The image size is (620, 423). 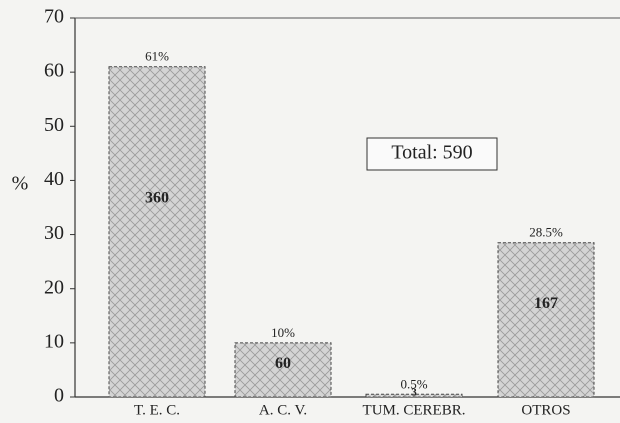 I want to click on annotation: Total: 590, so click(x=431, y=153).